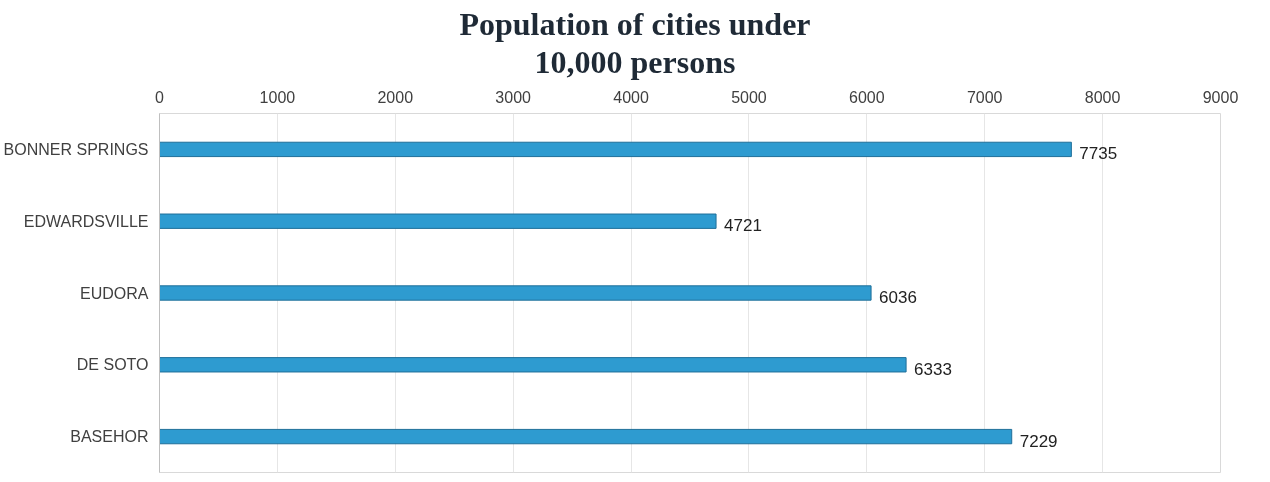  I want to click on x-tick-label: 9000, so click(1220, 97).